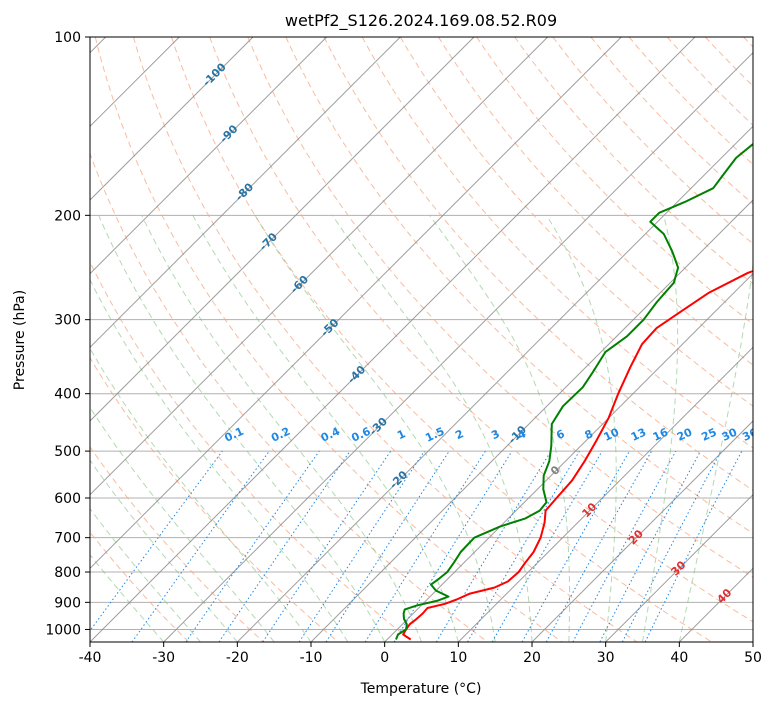 The height and width of the screenshot is (713, 775). Describe the element at coordinates (67, 38) in the screenshot. I see `y-tick-label: 100` at that location.